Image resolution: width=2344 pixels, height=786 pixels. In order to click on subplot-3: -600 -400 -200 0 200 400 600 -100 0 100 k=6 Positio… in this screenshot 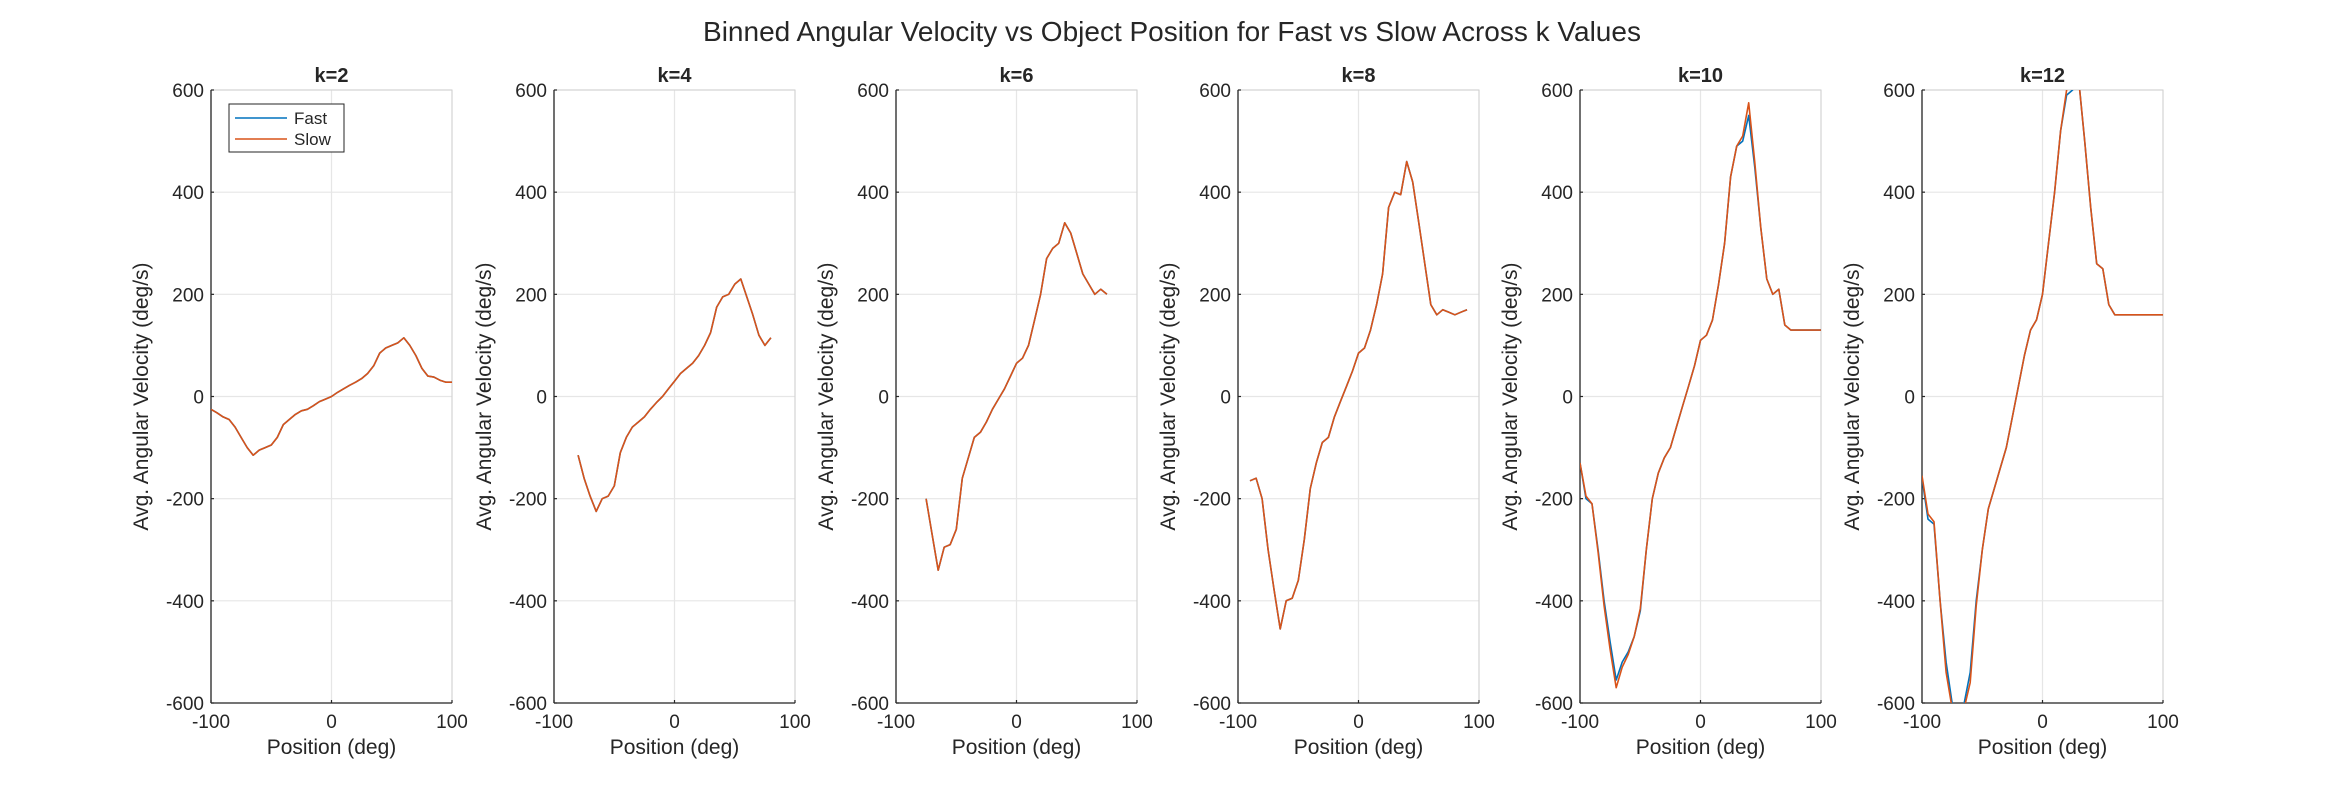, I will do `click(984, 412)`.